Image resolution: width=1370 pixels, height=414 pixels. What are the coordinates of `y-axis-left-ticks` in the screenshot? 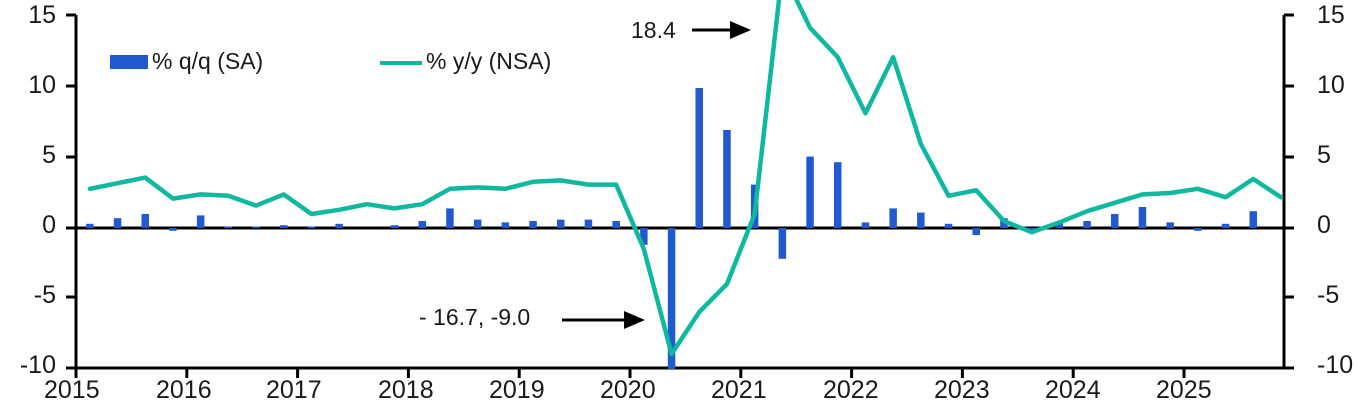 It's located at (71, 191).